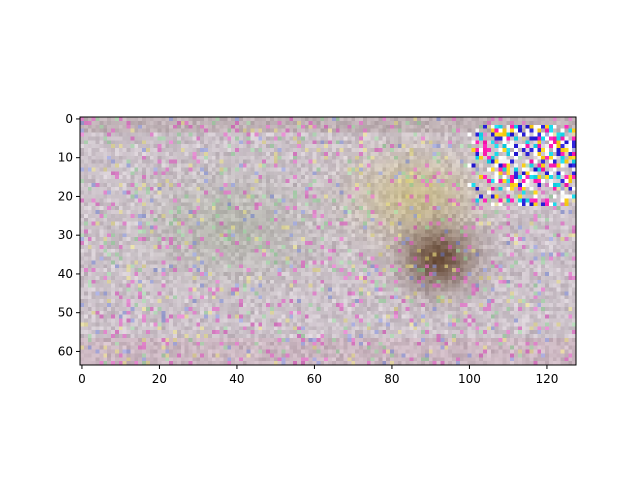 Image resolution: width=640 pixels, height=480 pixels. What do you see at coordinates (236, 379) in the screenshot?
I see `x-tick-label: 40` at bounding box center [236, 379].